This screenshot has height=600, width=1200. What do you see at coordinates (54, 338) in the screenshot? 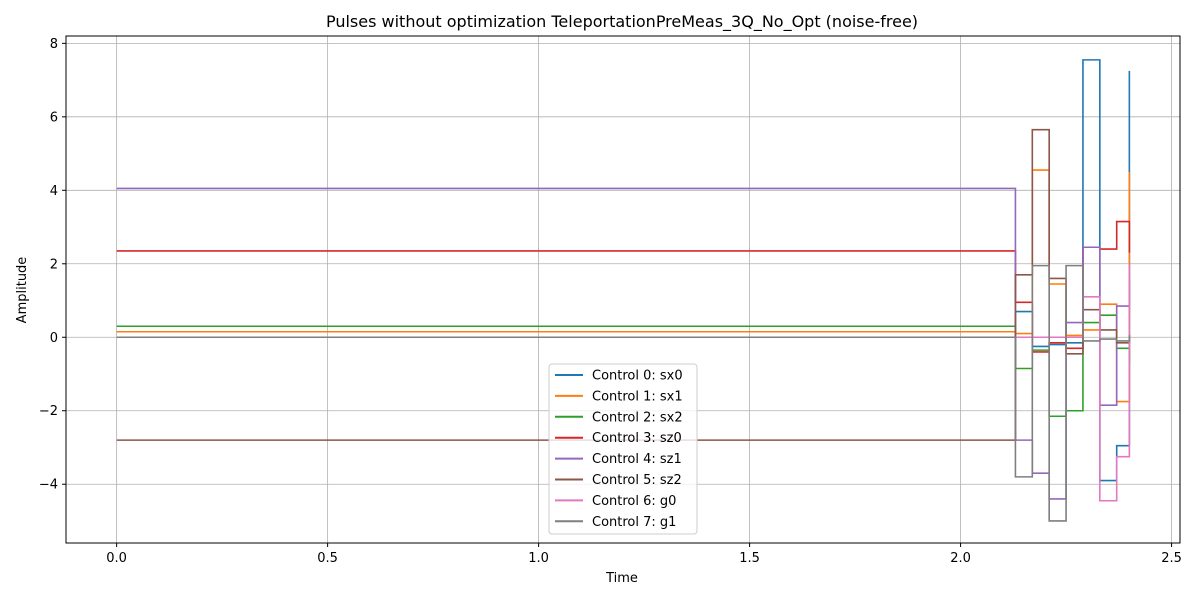
I see `y-tick-label: 0` at bounding box center [54, 338].